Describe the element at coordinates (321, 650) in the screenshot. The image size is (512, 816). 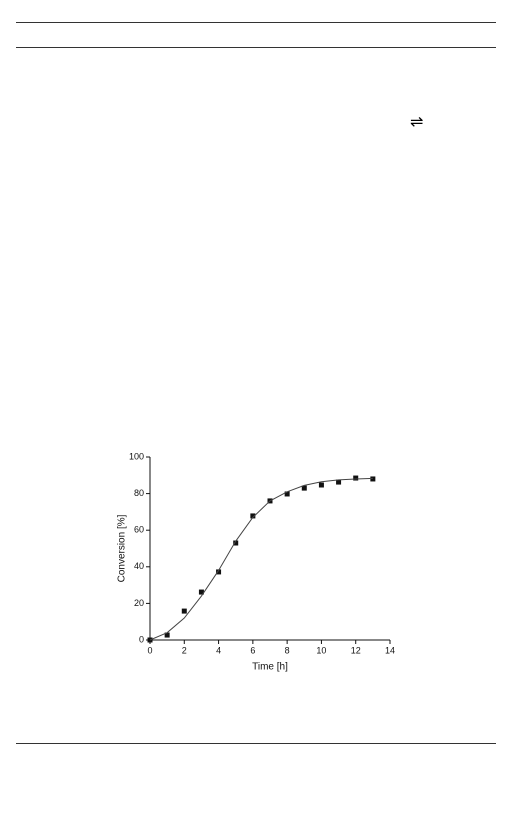
I see `x-tick-label: 10` at that location.